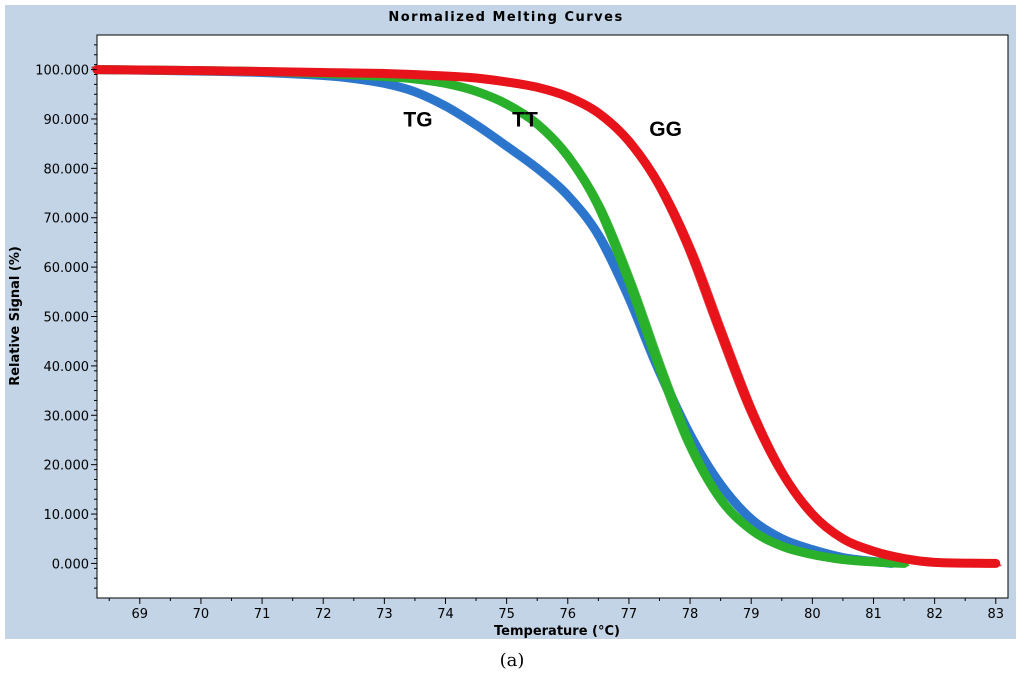 The width and height of the screenshot is (1024, 676). I want to click on x-tick-label: 82, so click(934, 614).